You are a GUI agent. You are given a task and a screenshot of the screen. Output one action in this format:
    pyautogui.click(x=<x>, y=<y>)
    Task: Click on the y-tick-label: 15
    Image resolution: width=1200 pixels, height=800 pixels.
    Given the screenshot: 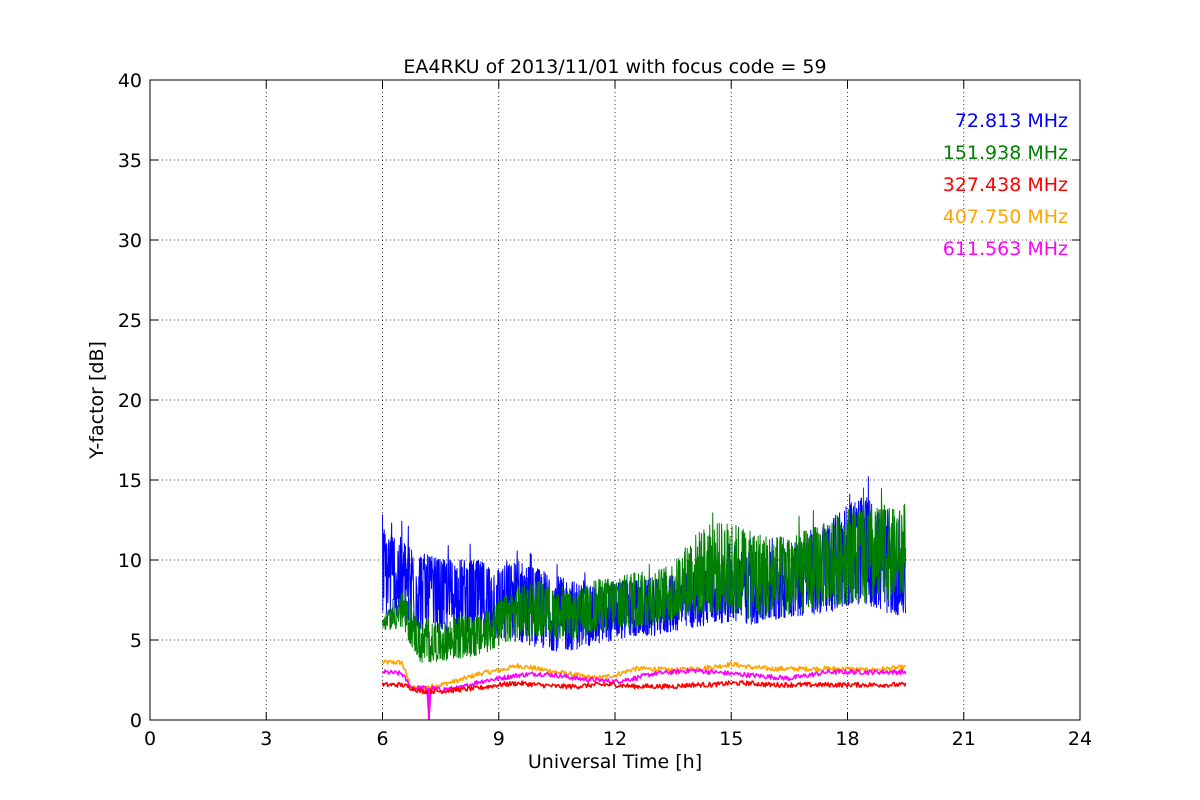 What is the action you would take?
    pyautogui.click(x=130, y=481)
    